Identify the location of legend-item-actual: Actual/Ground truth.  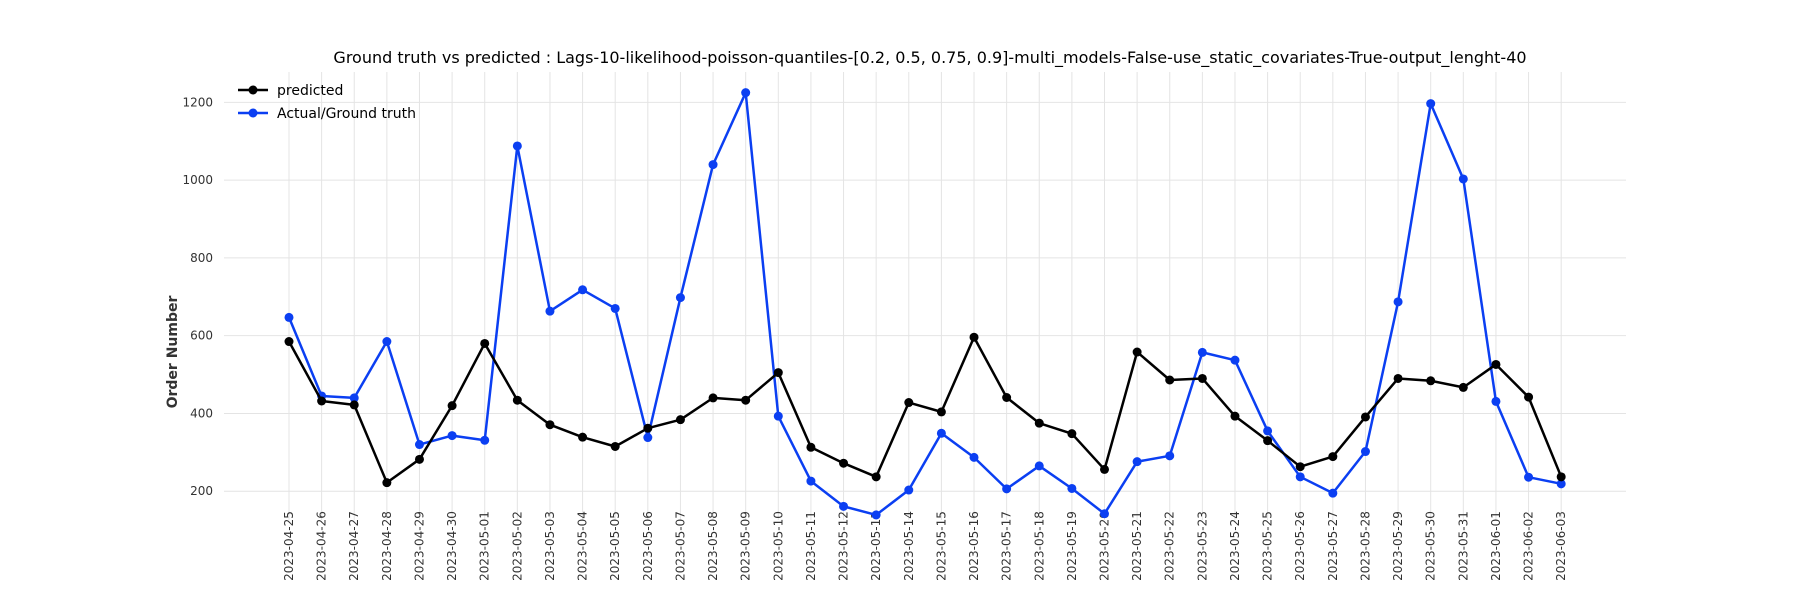
(327, 114).